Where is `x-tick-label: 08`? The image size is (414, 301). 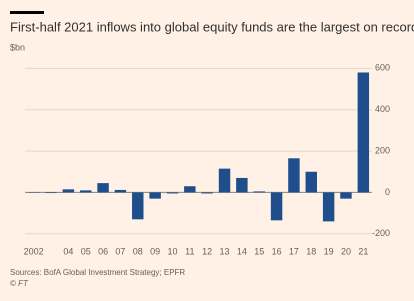
x-tick-label: 08 is located at coordinates (138, 251).